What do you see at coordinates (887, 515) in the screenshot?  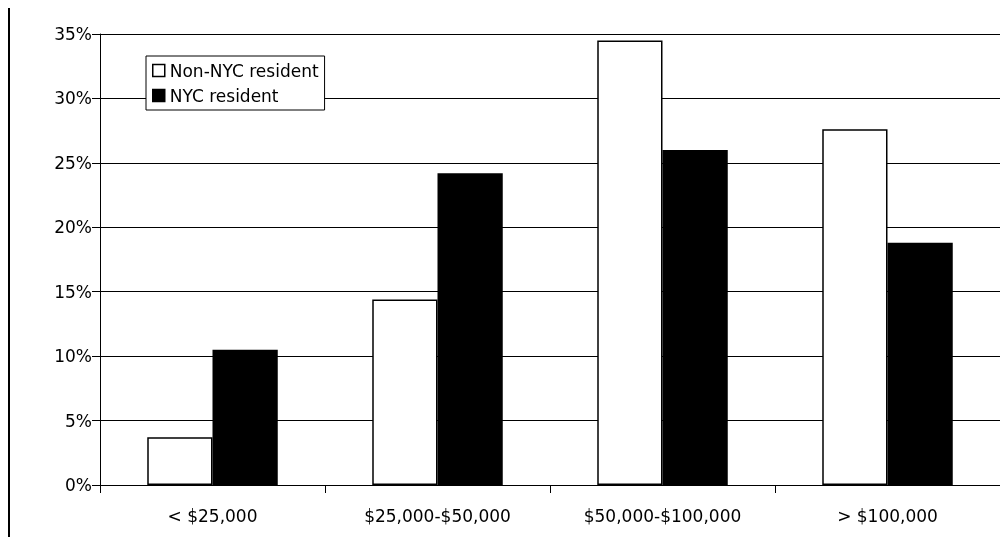 I see `x-tick-label: > $100,000` at bounding box center [887, 515].